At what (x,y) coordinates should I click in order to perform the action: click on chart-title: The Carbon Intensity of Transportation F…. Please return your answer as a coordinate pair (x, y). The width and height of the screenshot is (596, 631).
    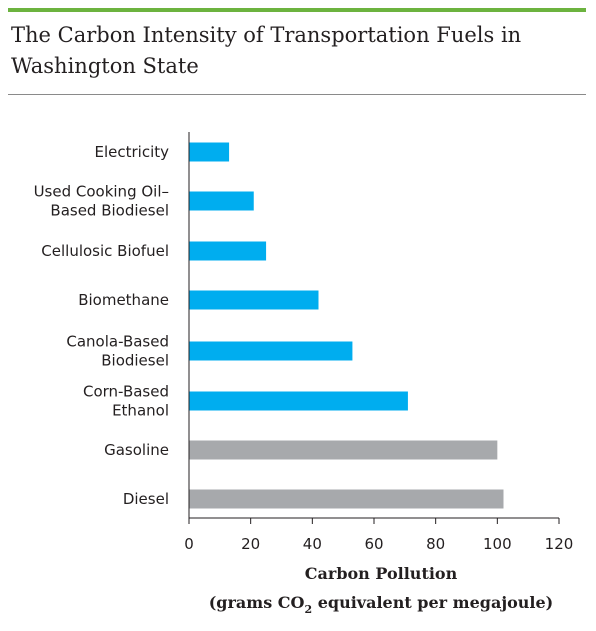
    Looking at the image, I should click on (266, 50).